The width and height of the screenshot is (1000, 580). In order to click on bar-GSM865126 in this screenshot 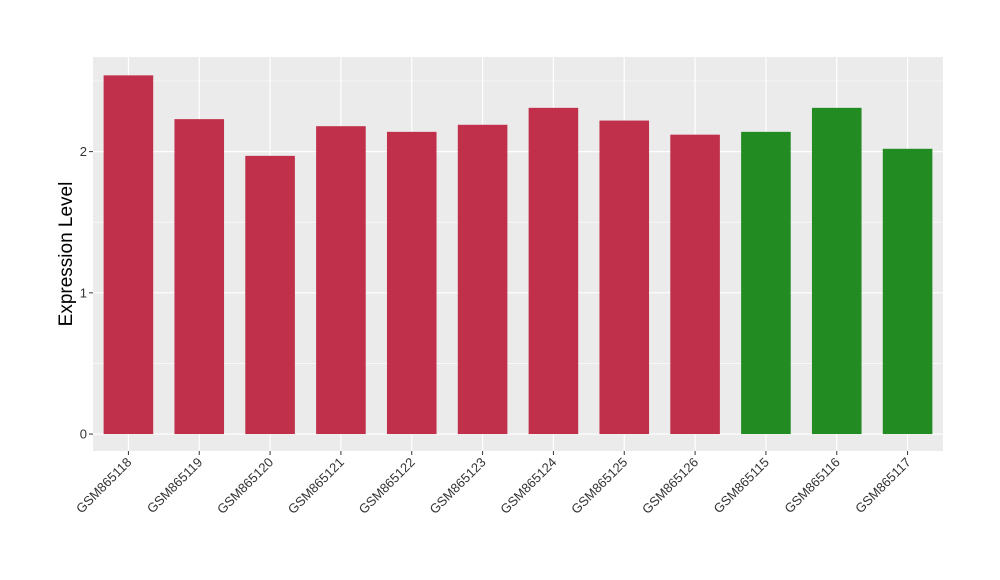, I will do `click(695, 284)`.